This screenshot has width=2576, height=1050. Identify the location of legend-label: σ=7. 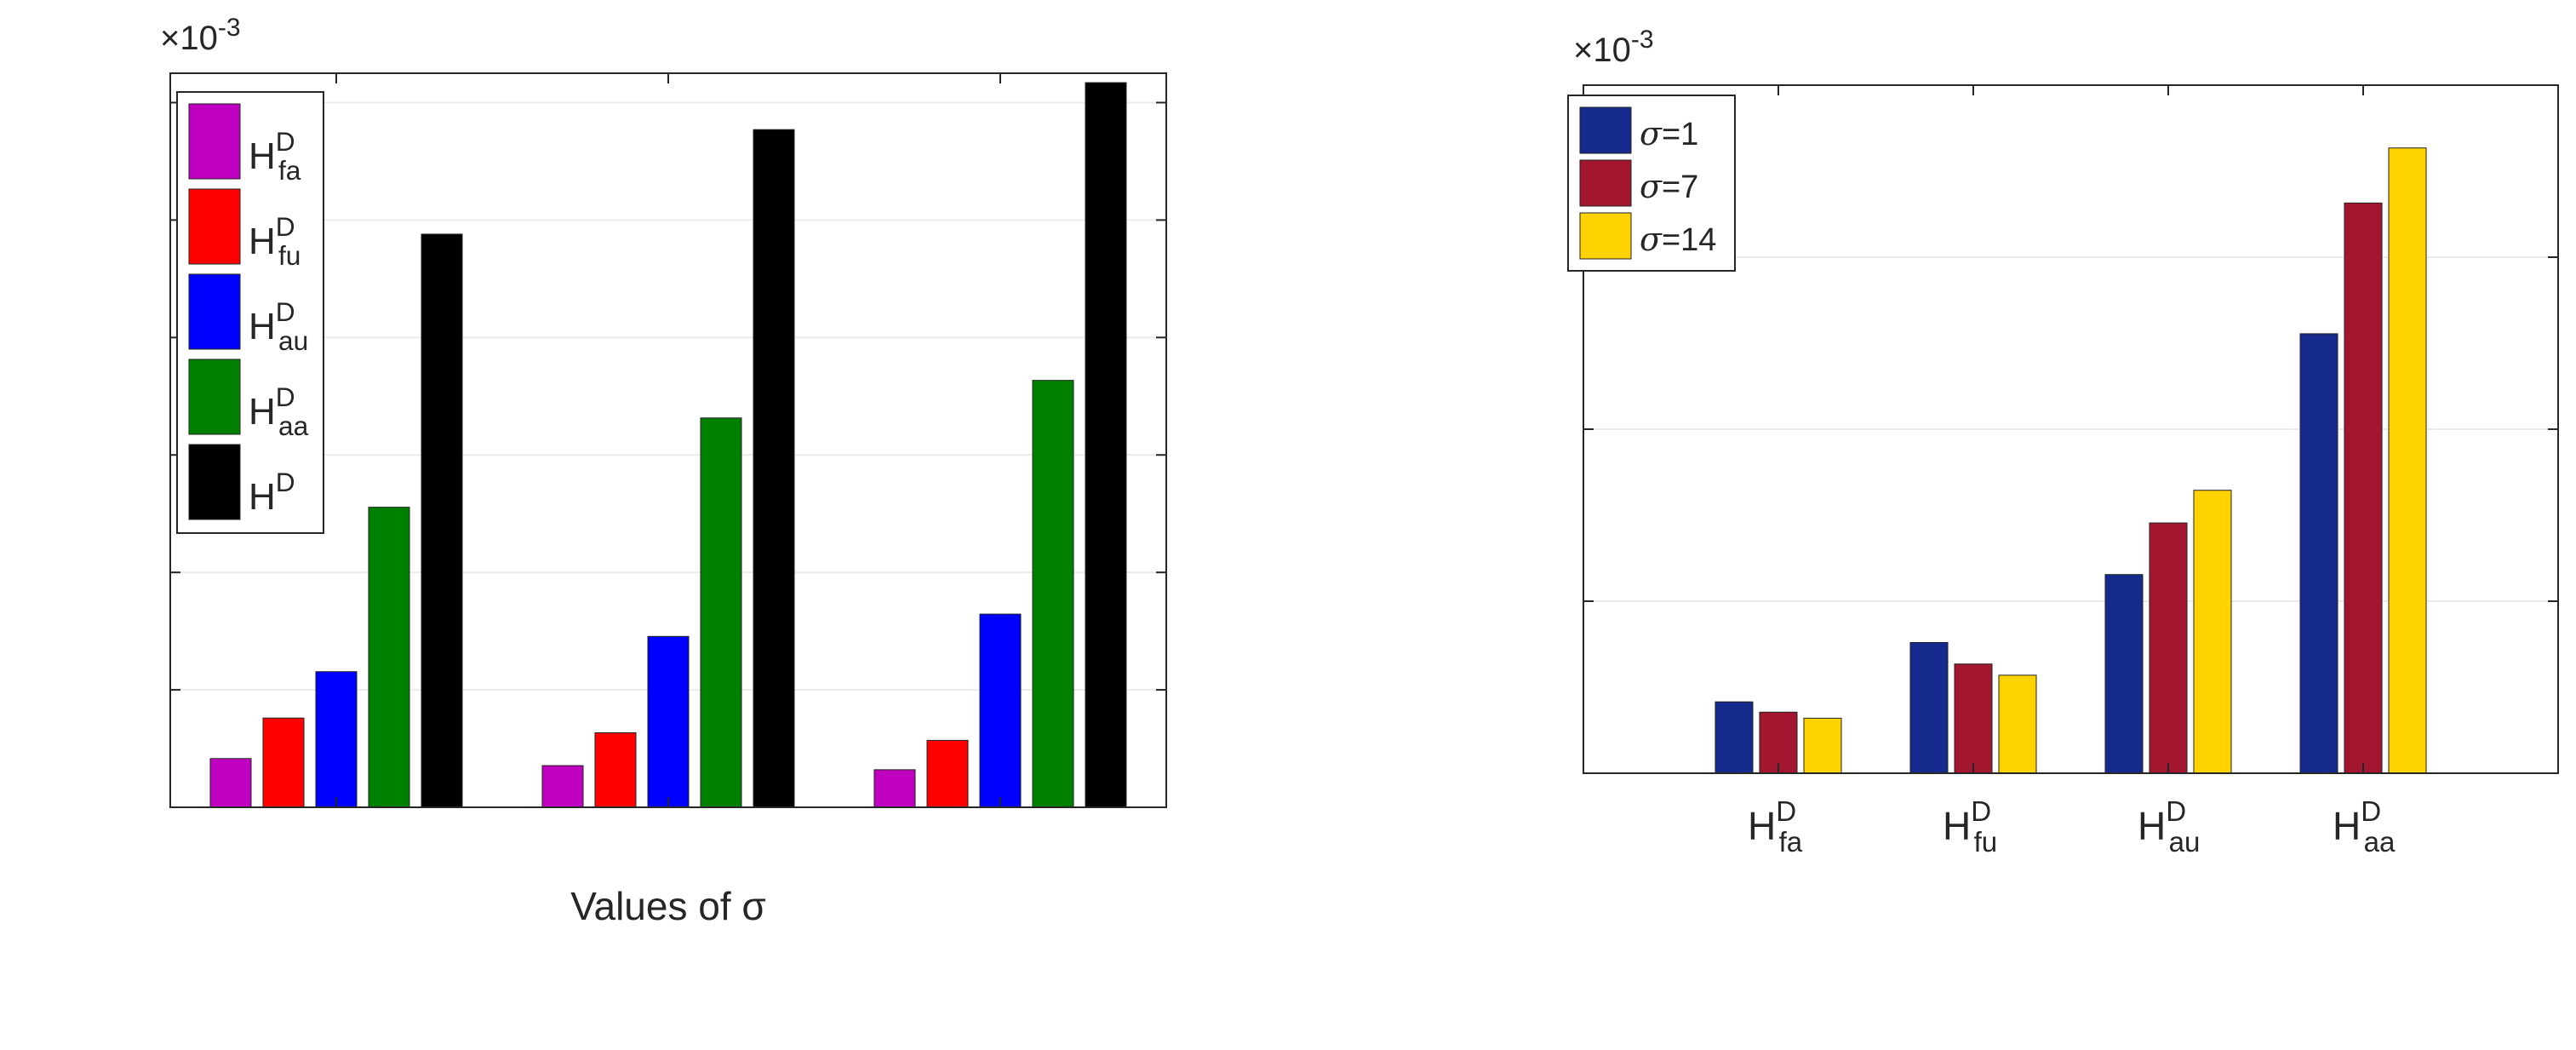
(1669, 187).